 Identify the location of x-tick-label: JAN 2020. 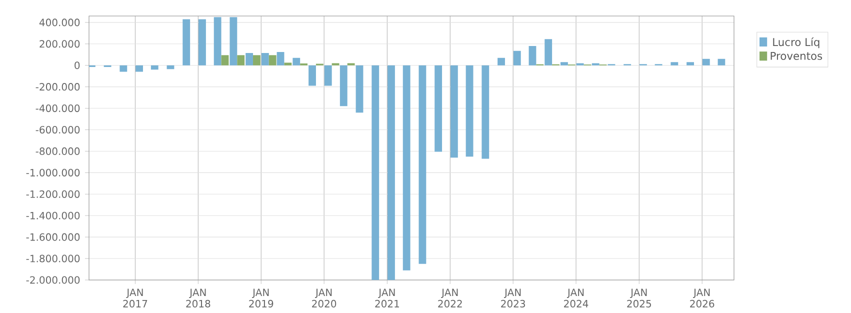
(324, 298).